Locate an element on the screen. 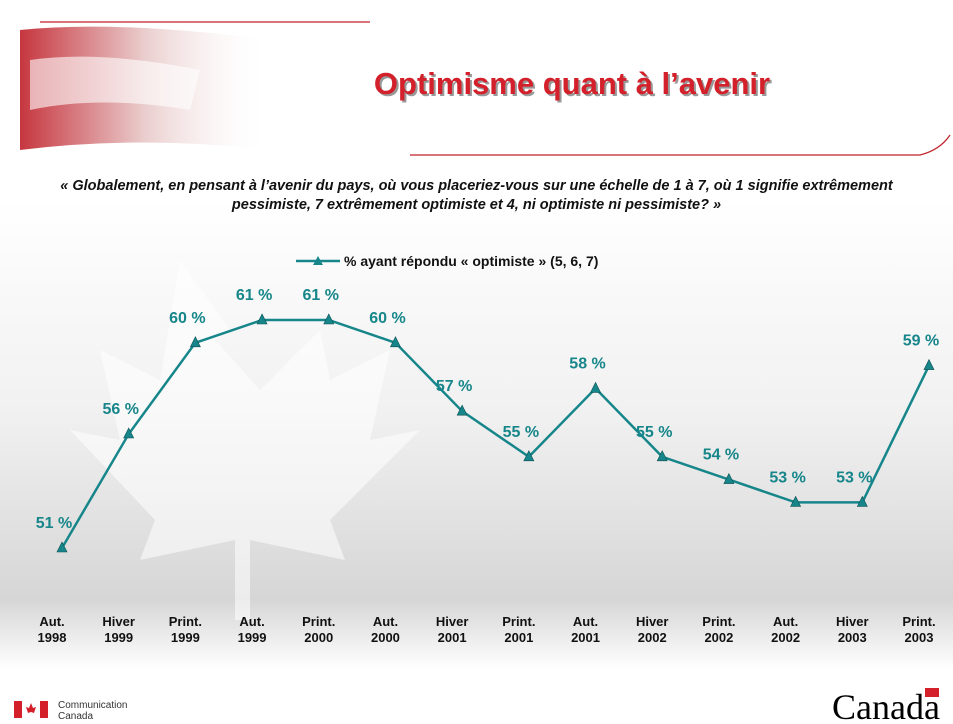  data-label: 59 % is located at coordinates (921, 341).